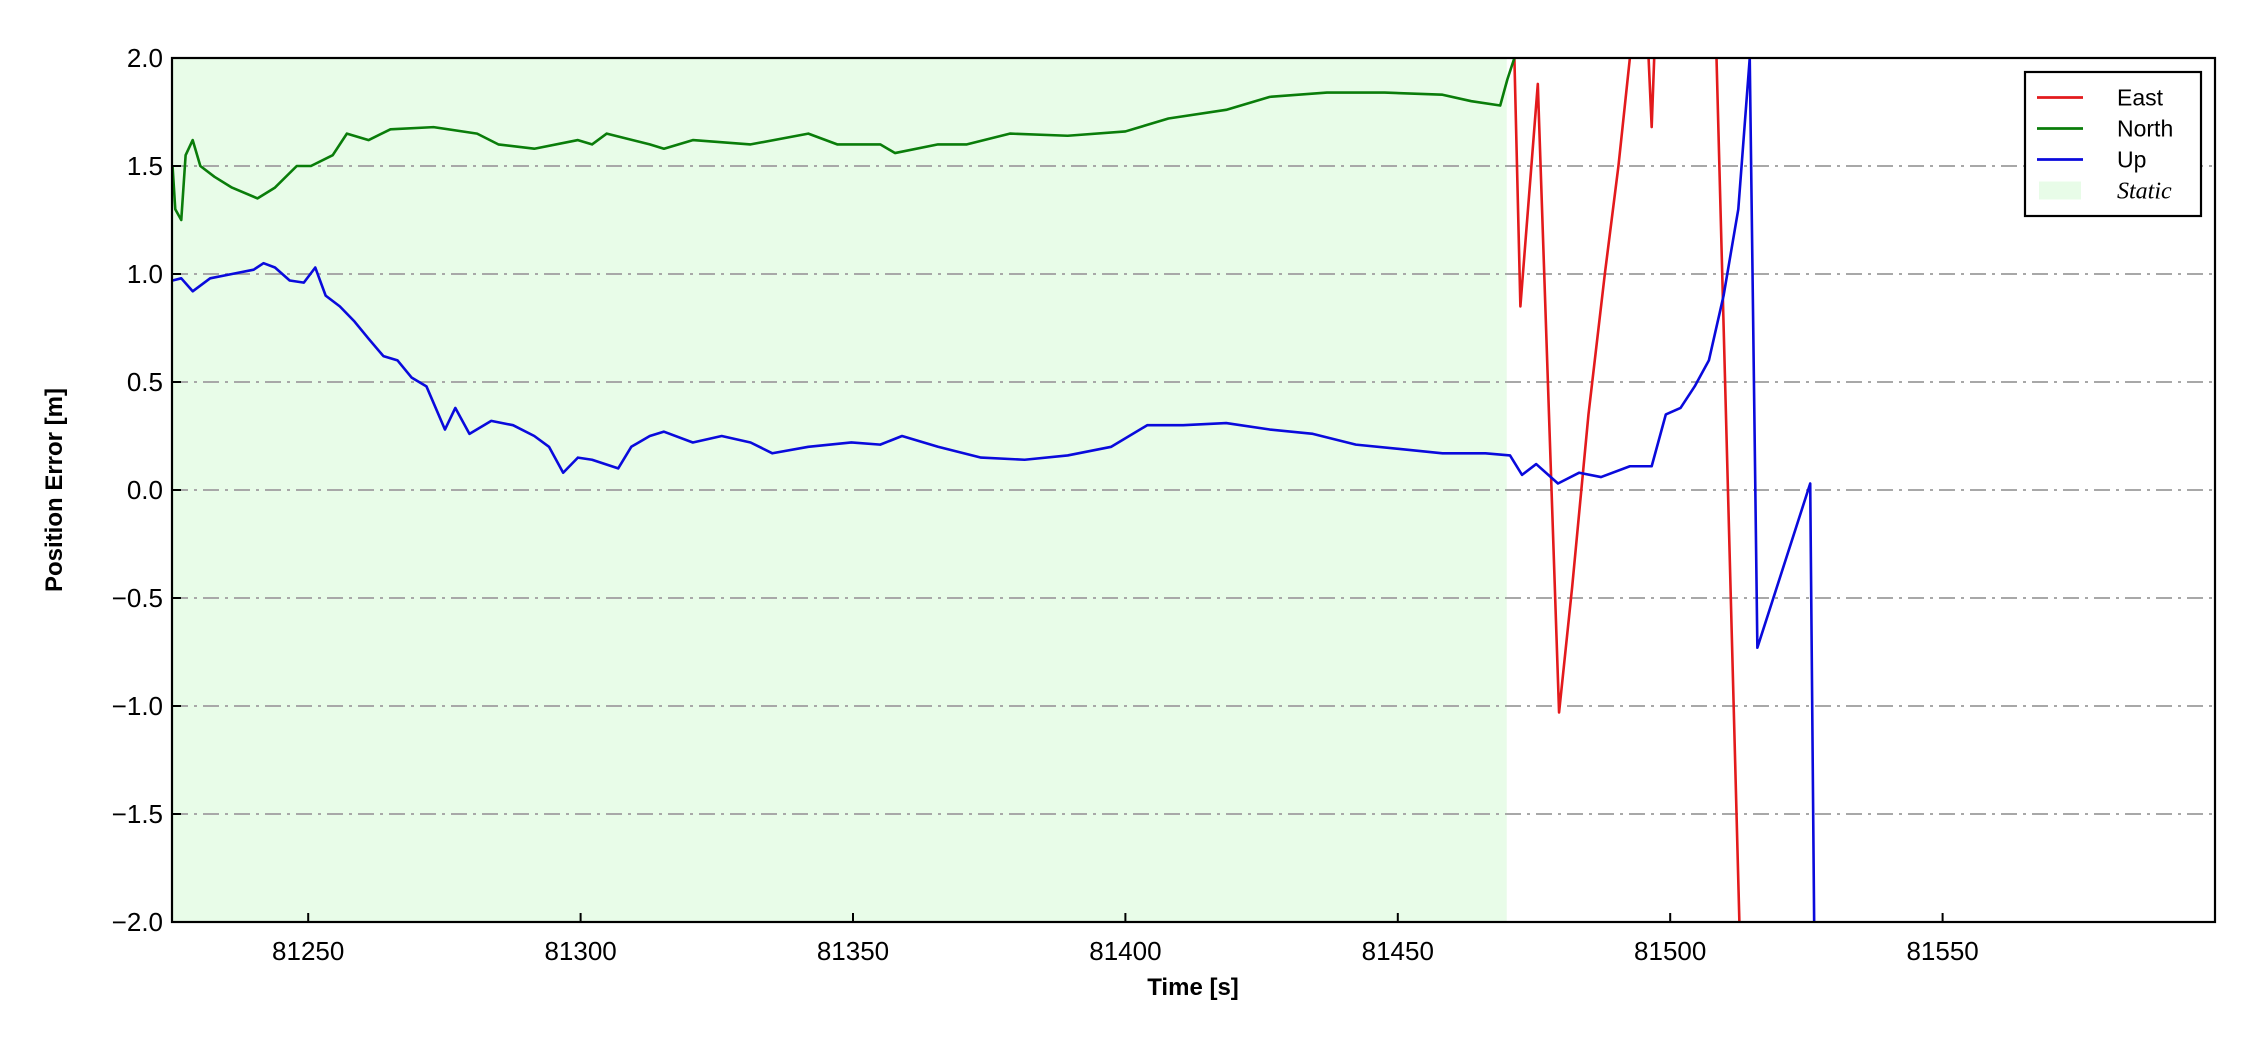  I want to click on x-tick-label: 81300, so click(580, 951).